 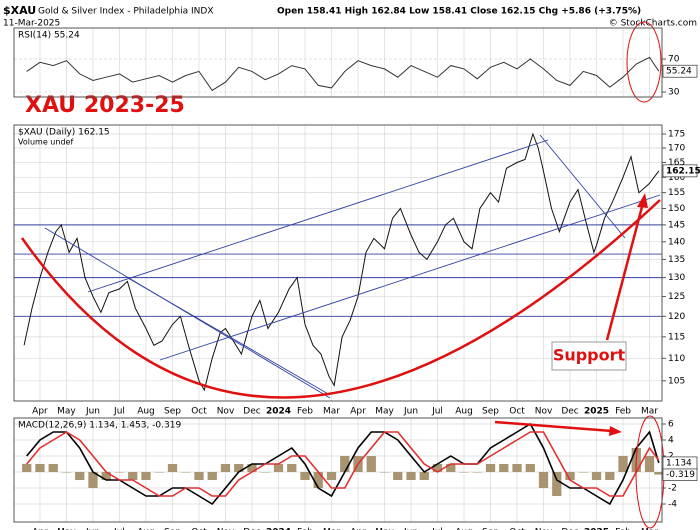 I want to click on legend: $XAU (Daily) 162.15, so click(x=64, y=133).